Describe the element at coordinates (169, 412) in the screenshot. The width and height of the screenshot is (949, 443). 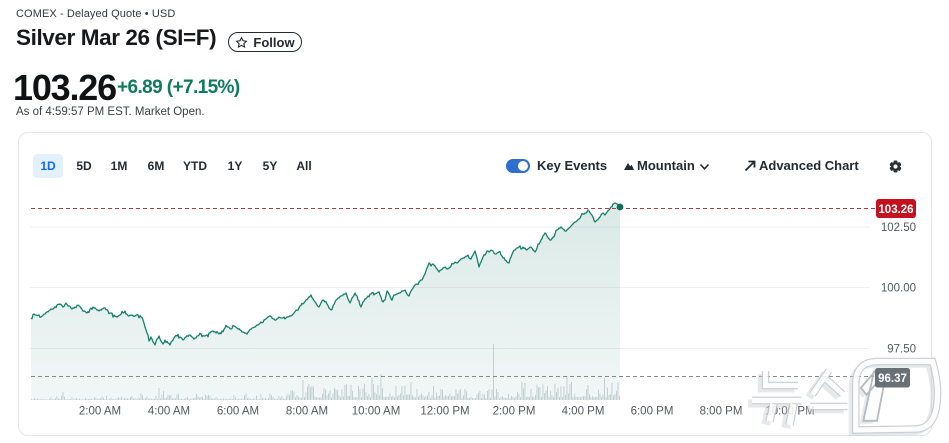
I see `svg-text: 4:00 AM` at that location.